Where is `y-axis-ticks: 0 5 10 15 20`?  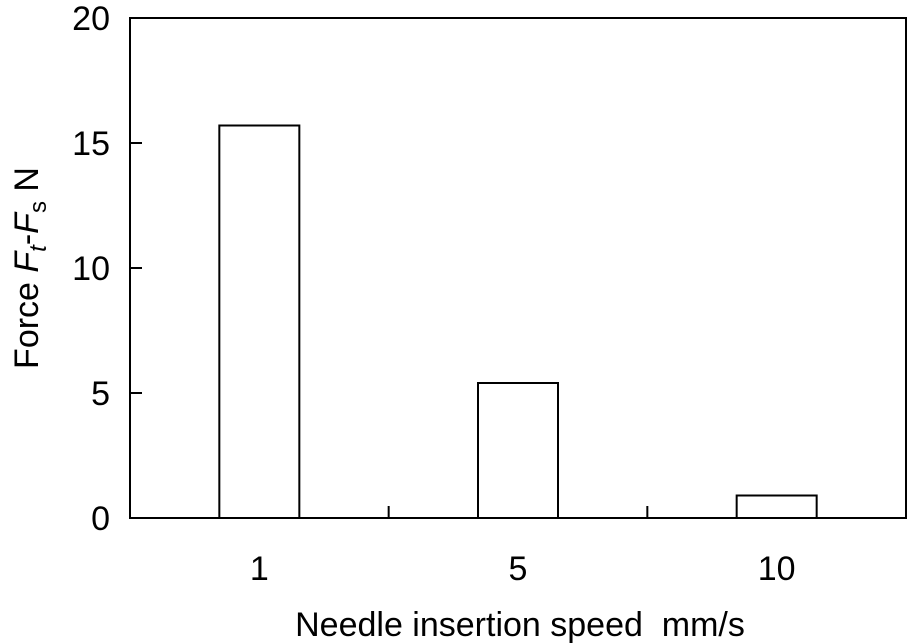
y-axis-ticks: 0 5 10 15 20 is located at coordinates (107, 269).